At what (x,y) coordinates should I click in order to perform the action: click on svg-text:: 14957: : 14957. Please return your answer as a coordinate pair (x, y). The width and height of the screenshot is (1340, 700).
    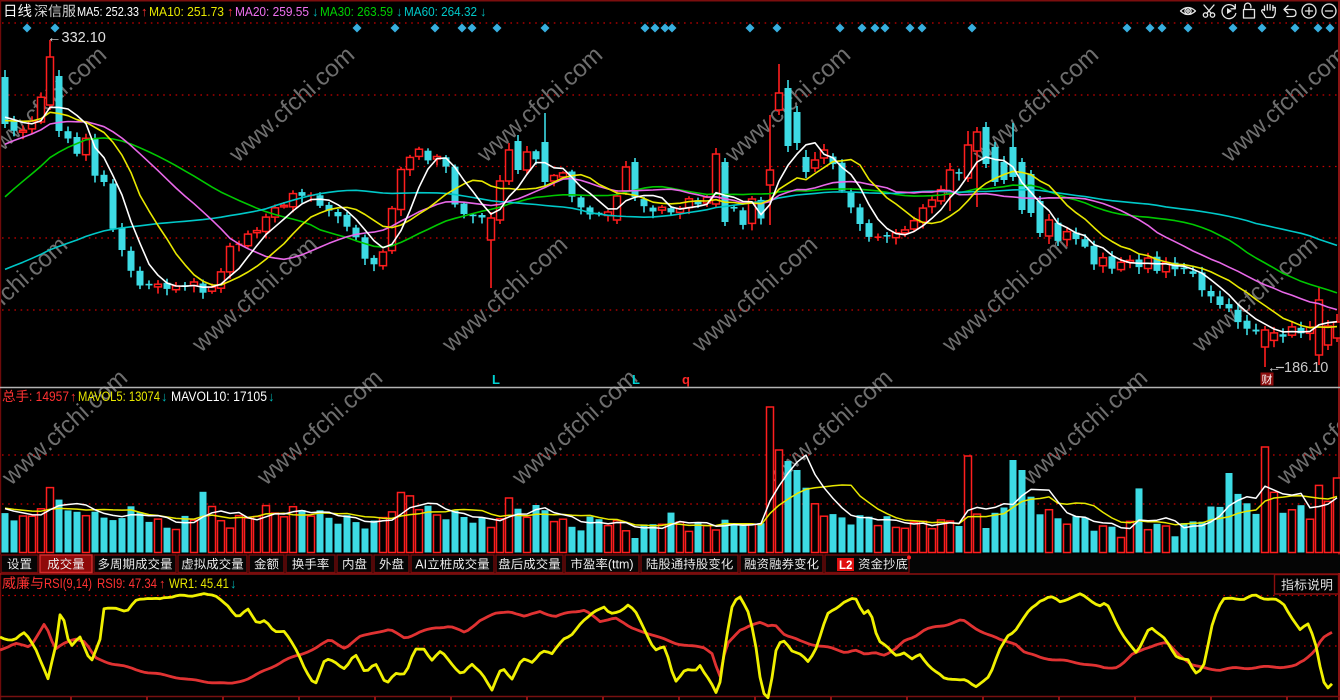
    Looking at the image, I should click on (49, 396).